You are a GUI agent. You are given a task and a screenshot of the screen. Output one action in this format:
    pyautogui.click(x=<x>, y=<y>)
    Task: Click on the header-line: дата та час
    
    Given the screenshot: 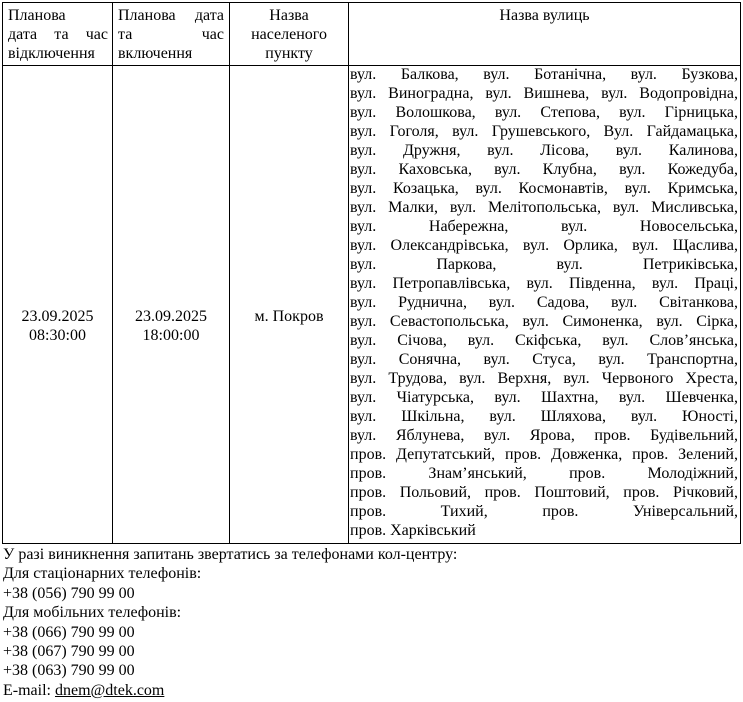 What is the action you would take?
    pyautogui.click(x=58, y=34)
    